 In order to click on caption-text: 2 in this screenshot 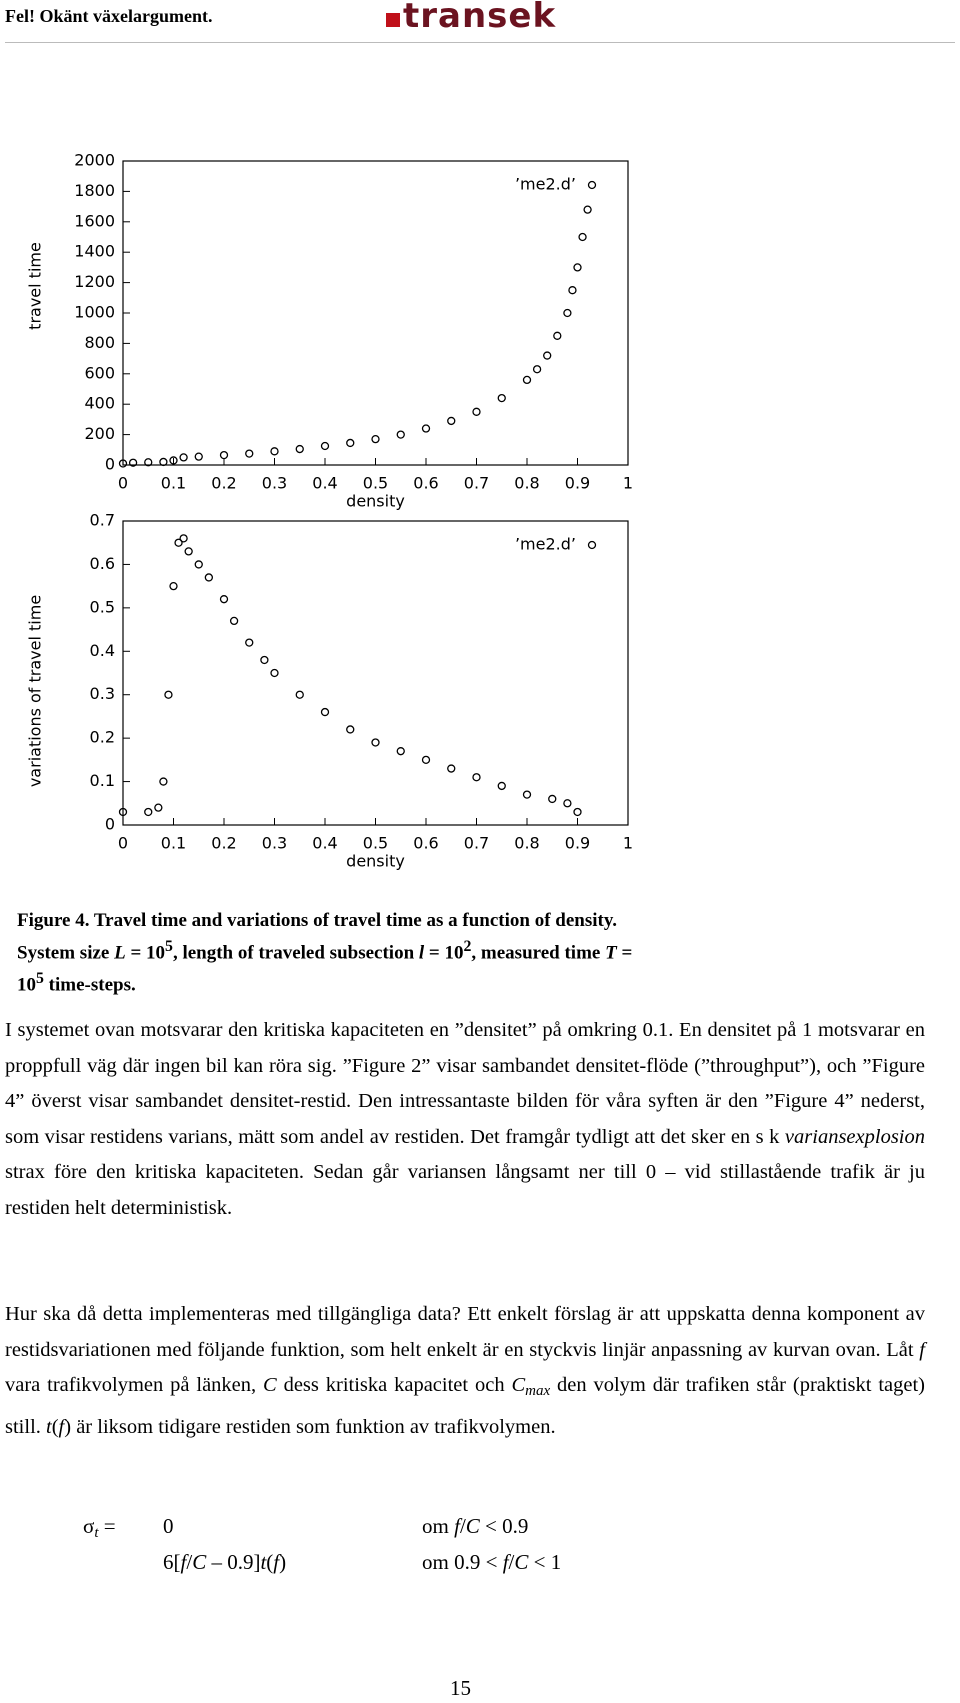, I will do `click(467, 946)`.